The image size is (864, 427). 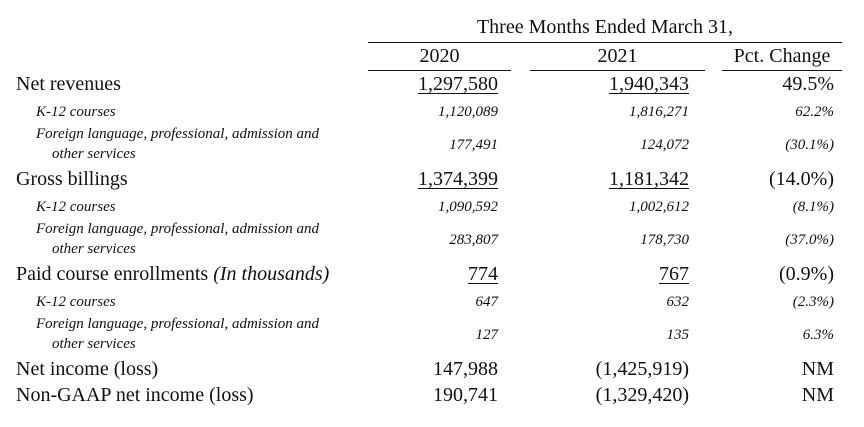 What do you see at coordinates (135, 395) in the screenshot?
I see `row-label: Non-GAAP net income (loss)` at bounding box center [135, 395].